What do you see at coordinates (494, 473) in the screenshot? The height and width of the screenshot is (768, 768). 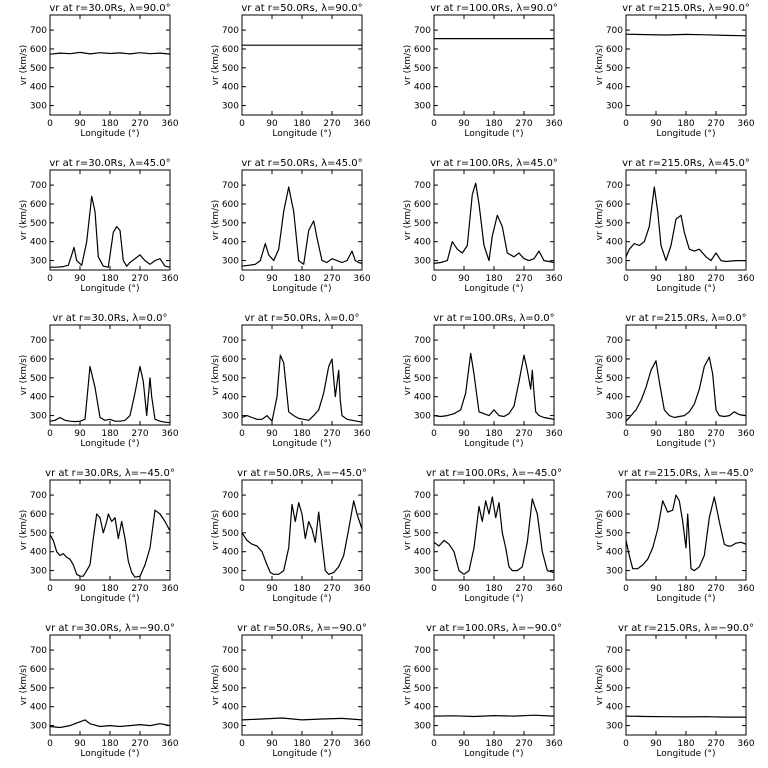 I see `chart-title: vr at r=100.0Rs, λ=−45.0°` at bounding box center [494, 473].